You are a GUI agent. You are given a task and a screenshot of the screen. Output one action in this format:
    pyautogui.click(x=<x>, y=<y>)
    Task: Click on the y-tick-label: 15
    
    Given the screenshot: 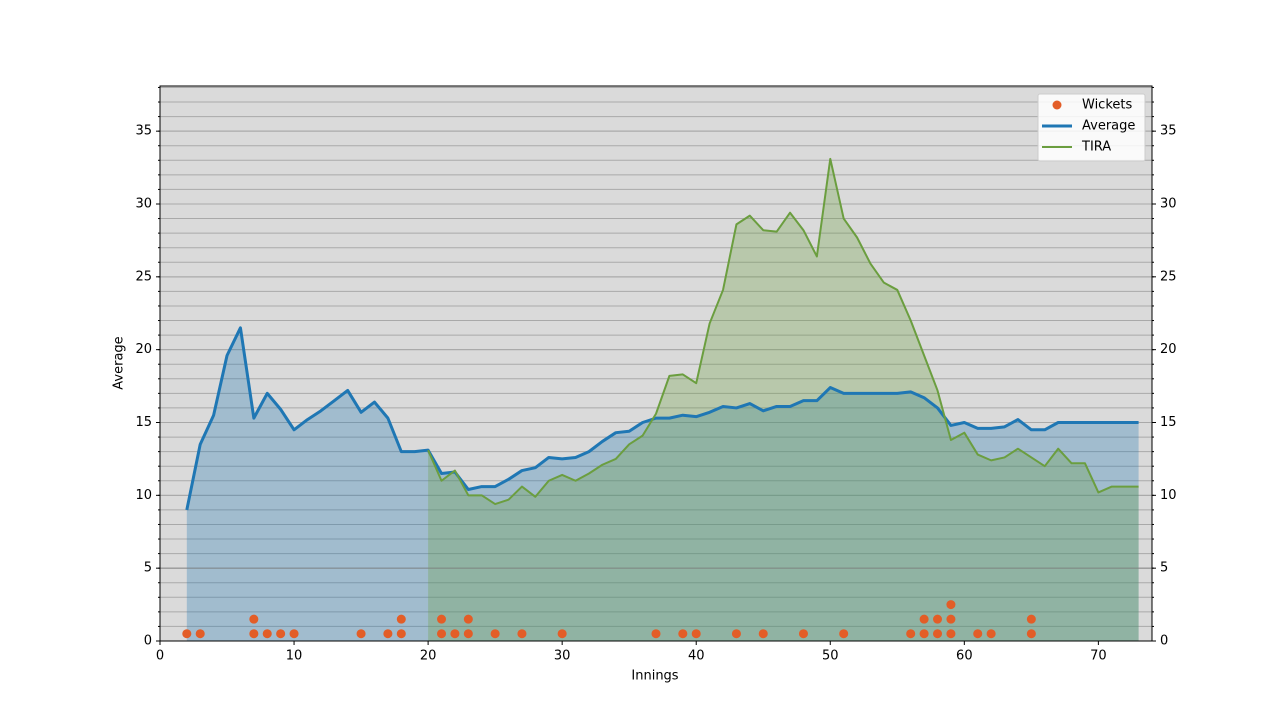 What is the action you would take?
    pyautogui.click(x=143, y=422)
    